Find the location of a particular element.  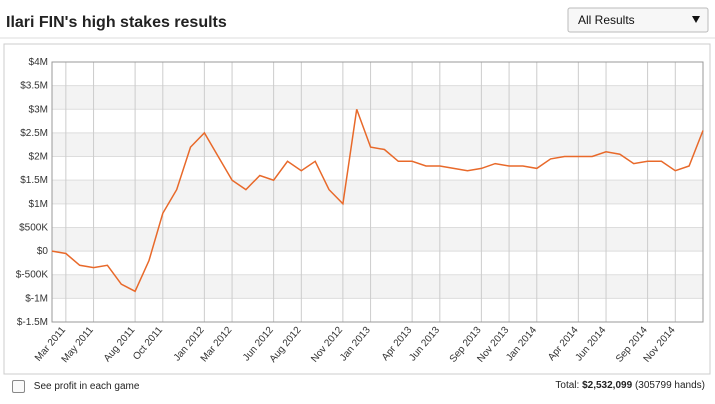

dropdown is located at coordinates (638, 20).